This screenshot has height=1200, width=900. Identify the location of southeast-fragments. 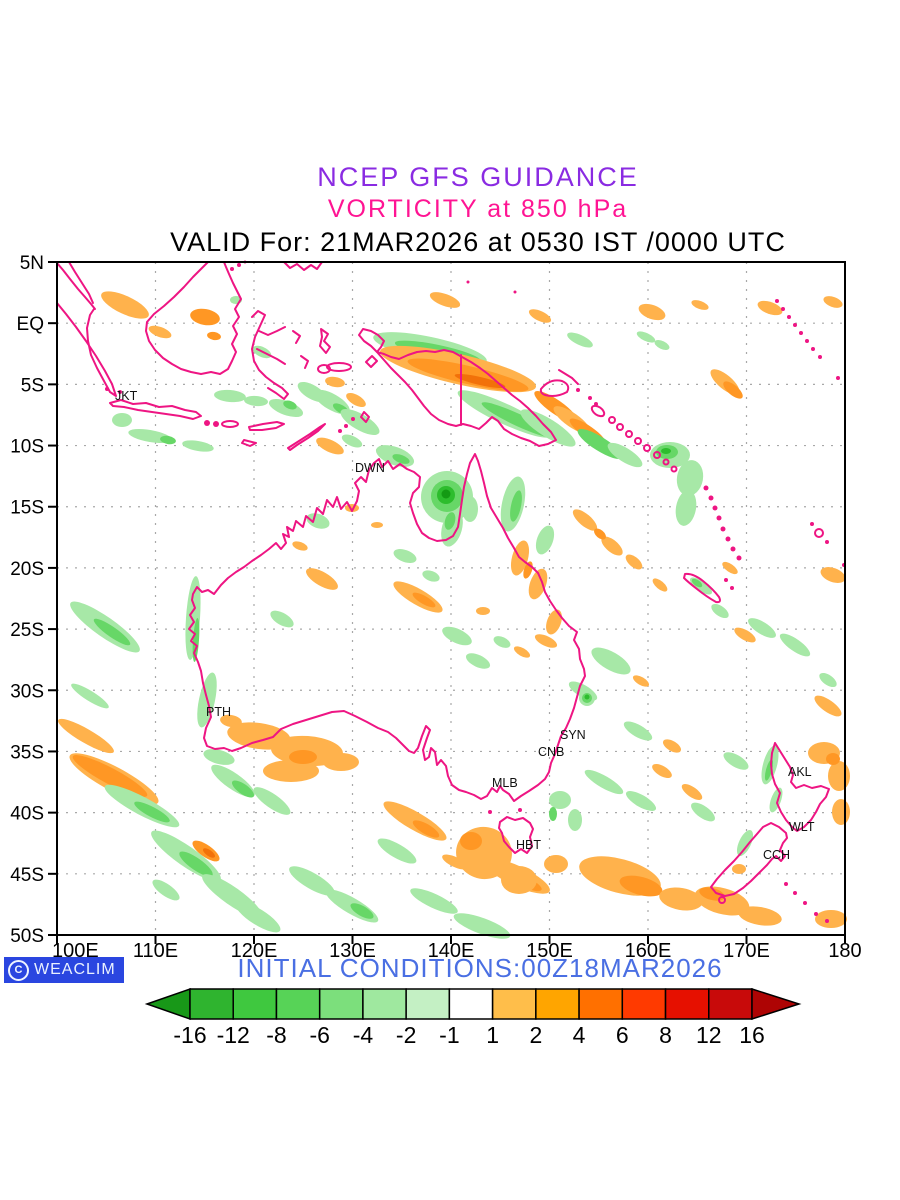
(658, 865).